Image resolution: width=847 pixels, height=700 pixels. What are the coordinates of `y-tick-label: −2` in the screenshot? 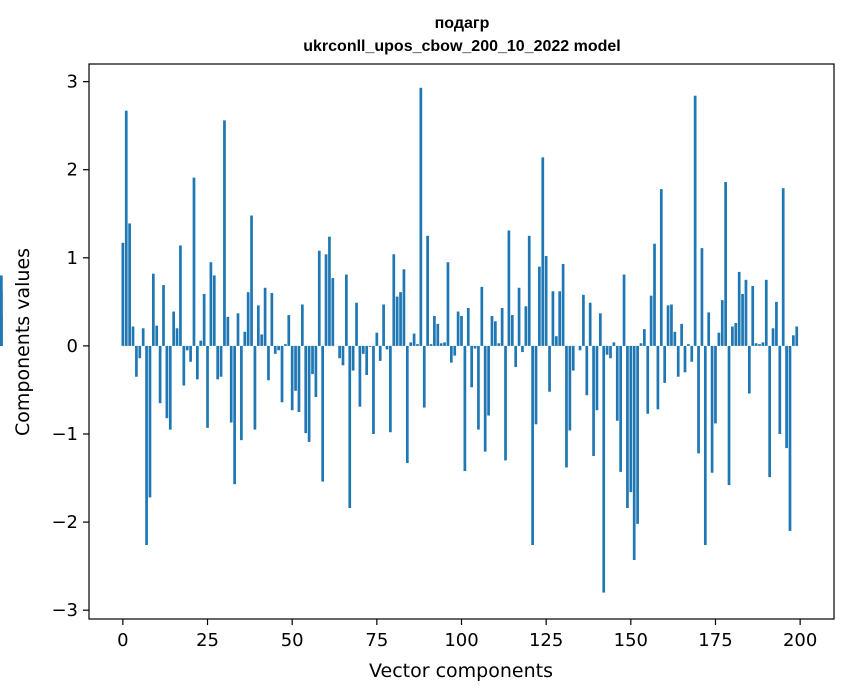 It's located at (64, 522).